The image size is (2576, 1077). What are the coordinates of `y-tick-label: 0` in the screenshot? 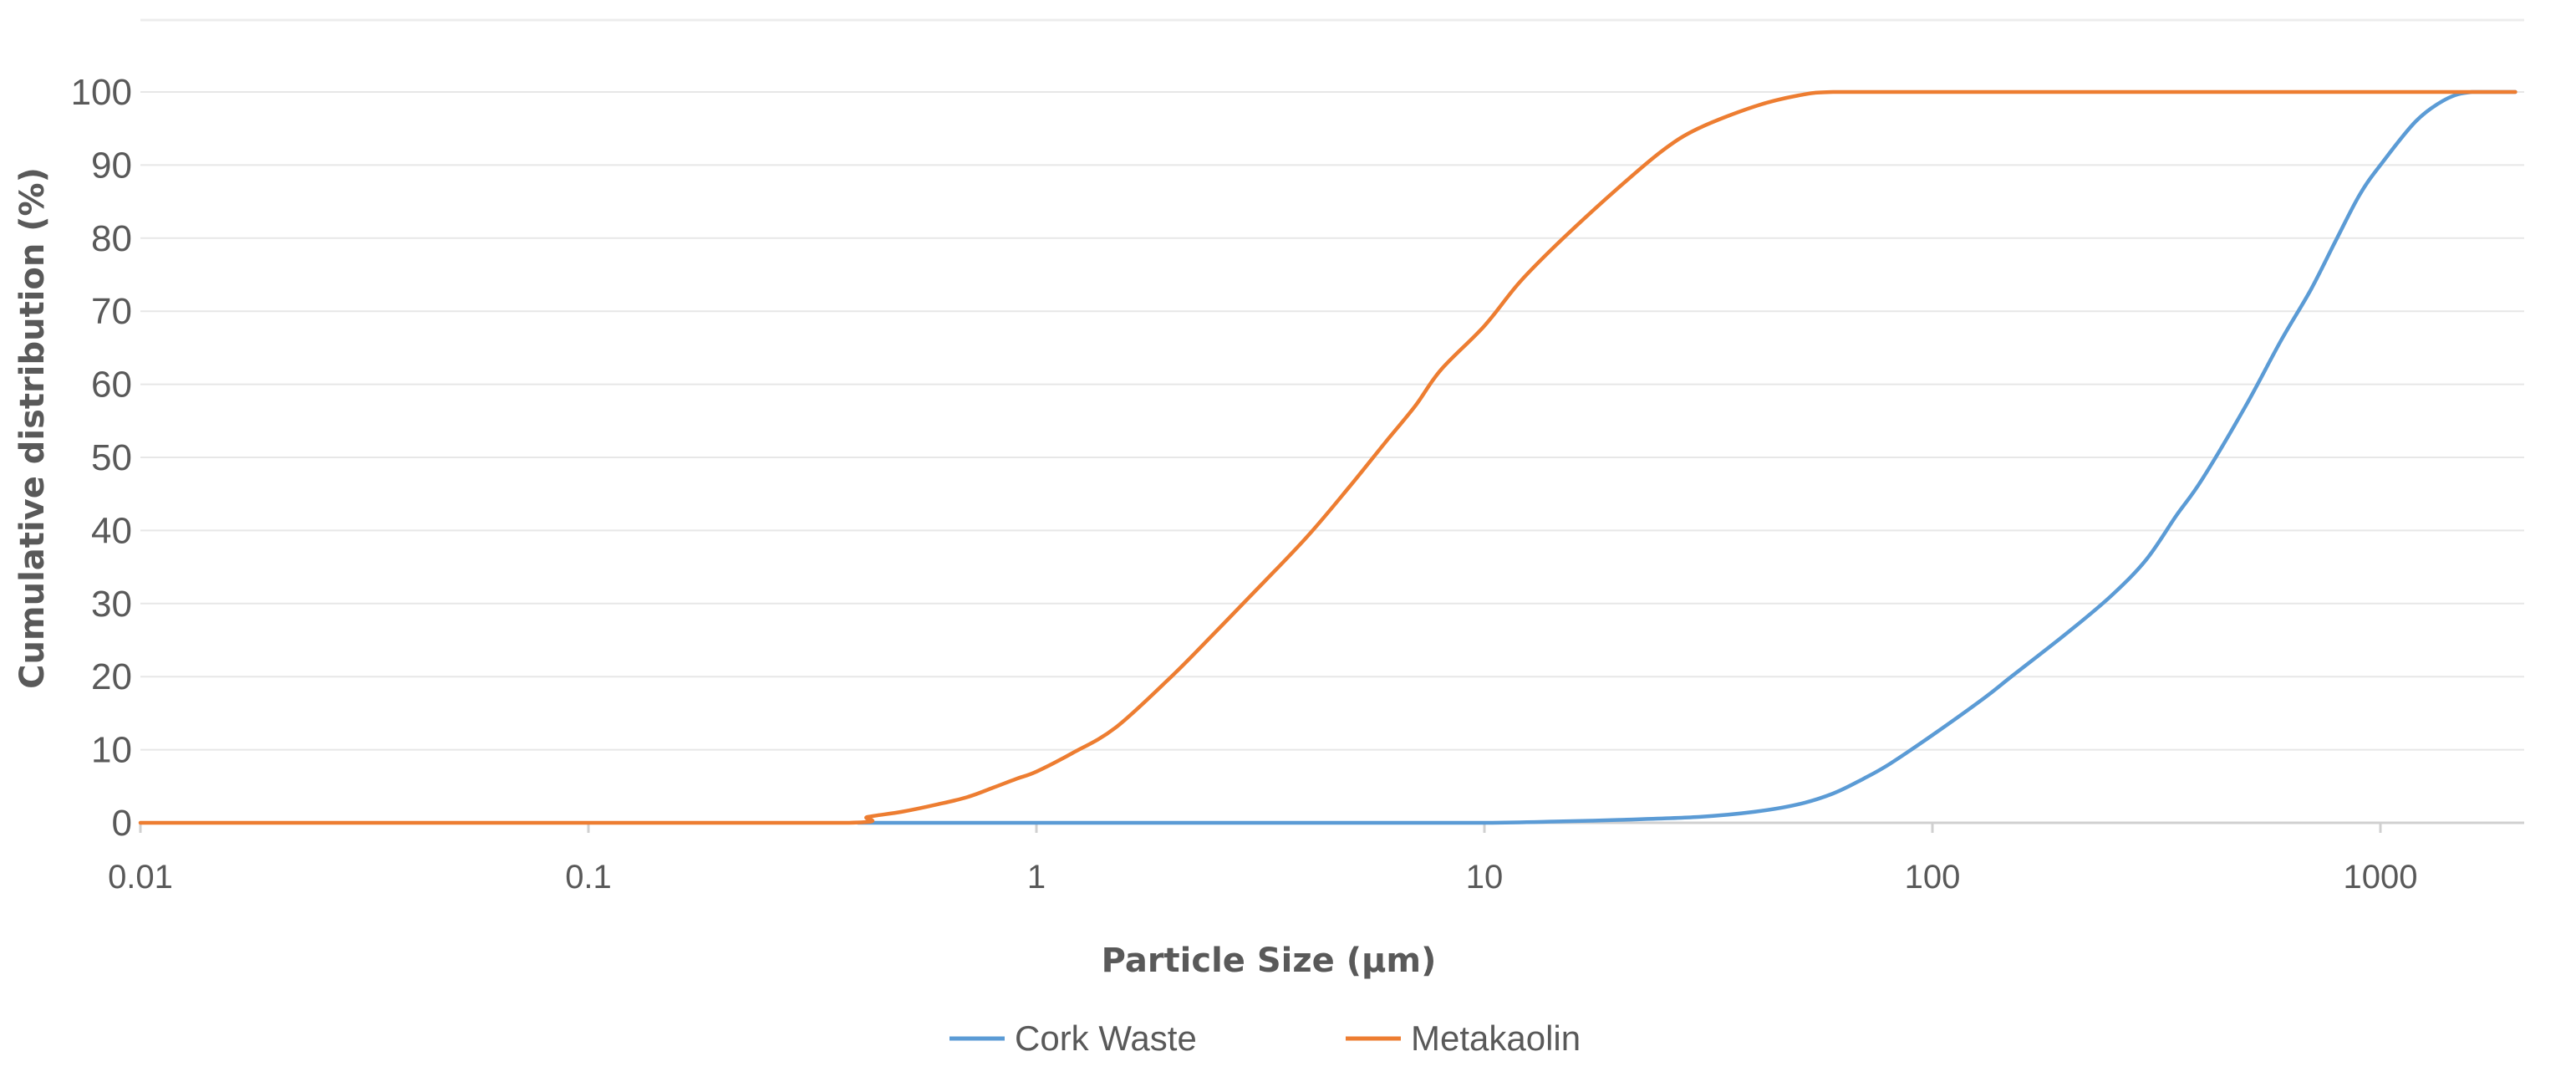 It's located at (122, 823).